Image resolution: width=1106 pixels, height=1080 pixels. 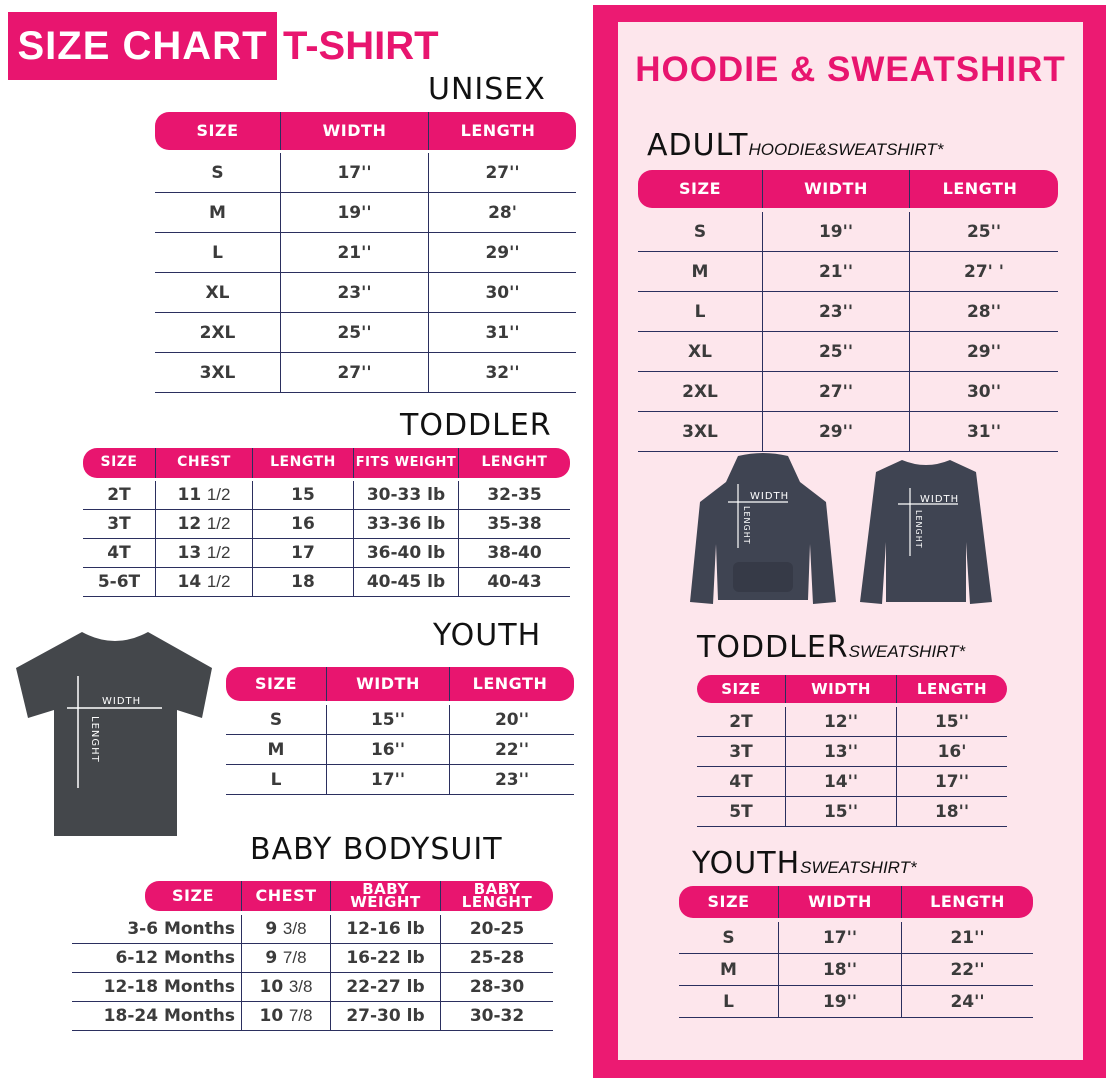 What do you see at coordinates (700, 351) in the screenshot?
I see `table-cell: XL` at bounding box center [700, 351].